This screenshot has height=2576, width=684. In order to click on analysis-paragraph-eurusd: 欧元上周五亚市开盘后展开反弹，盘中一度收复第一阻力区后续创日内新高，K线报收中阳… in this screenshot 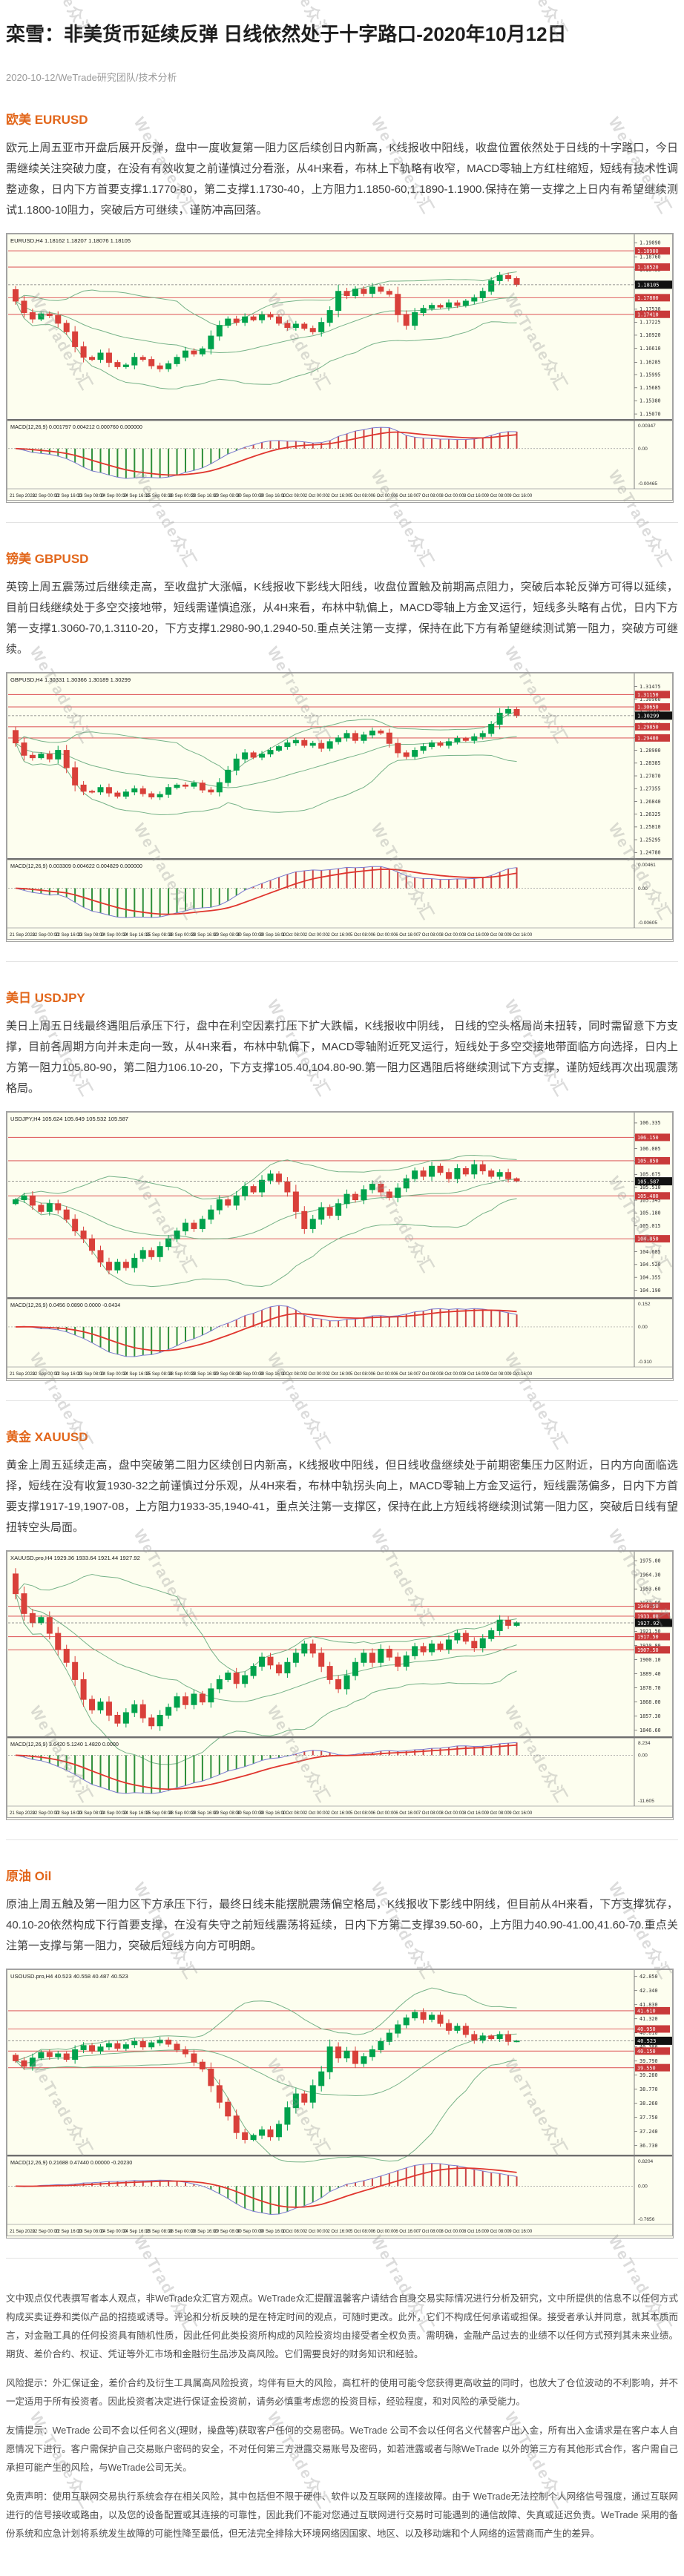, I will do `click(342, 180)`.